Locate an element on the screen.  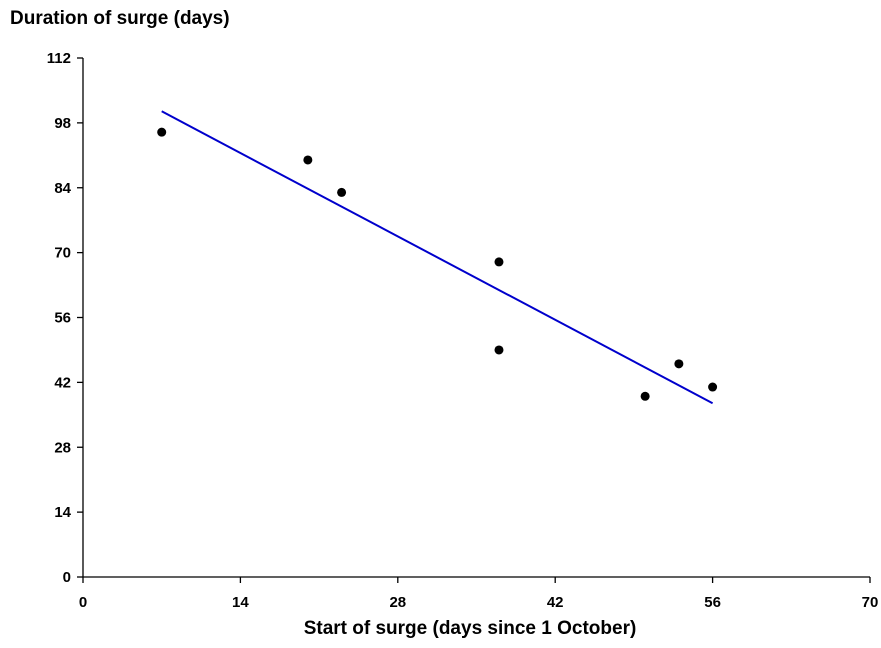
x-axis-title: Start of surge (days since 1 October) is located at coordinates (470, 628).